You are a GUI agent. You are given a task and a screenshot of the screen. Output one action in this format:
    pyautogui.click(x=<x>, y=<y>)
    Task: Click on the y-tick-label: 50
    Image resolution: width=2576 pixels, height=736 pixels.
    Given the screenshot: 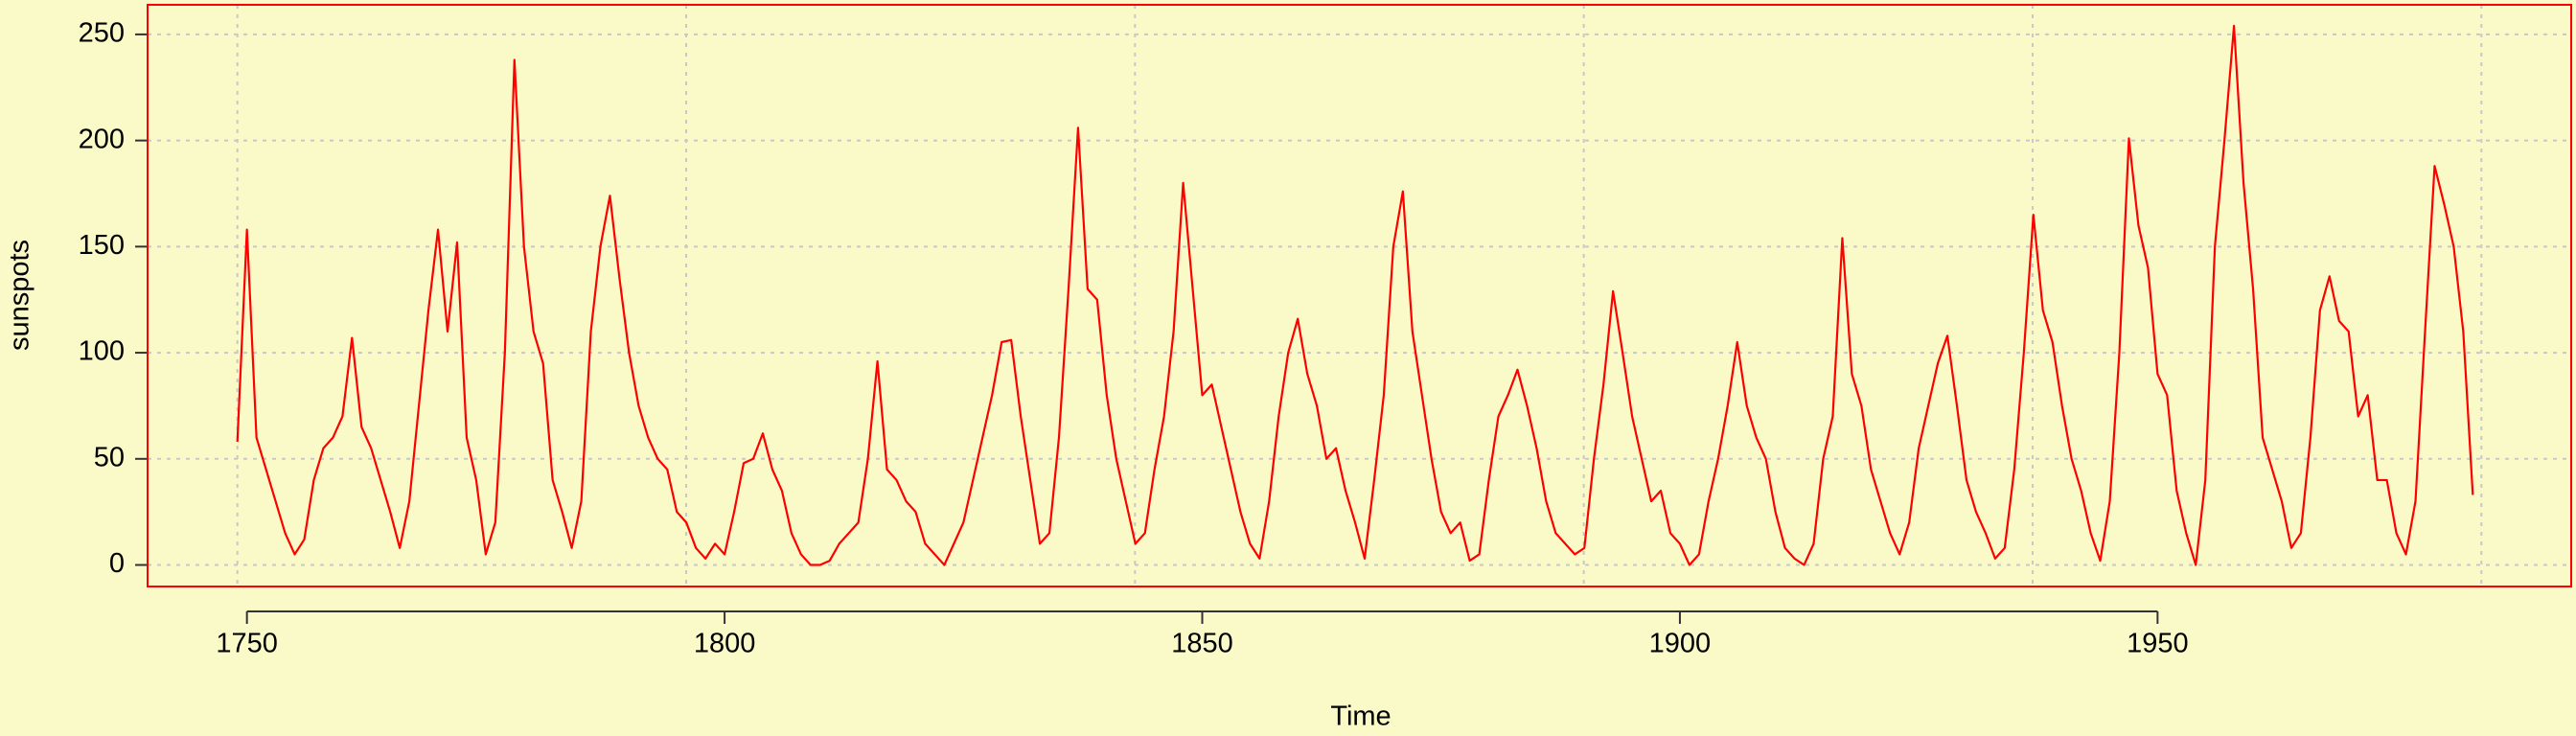 What is the action you would take?
    pyautogui.click(x=109, y=457)
    